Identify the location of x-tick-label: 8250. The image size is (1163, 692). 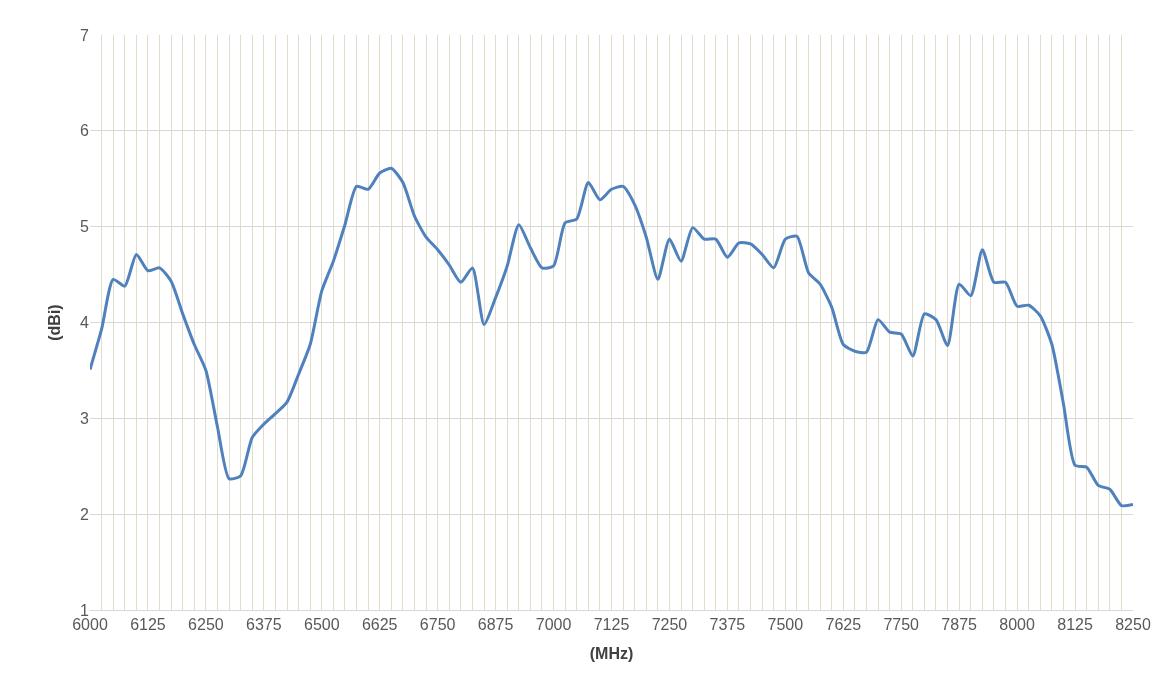
(1133, 625).